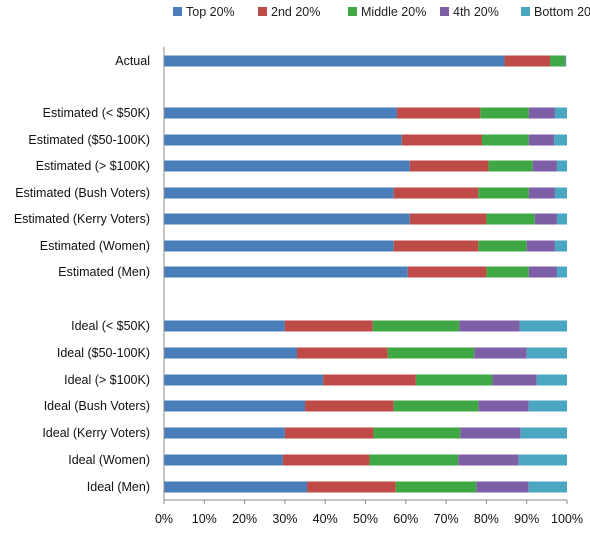  I want to click on legend-item-4th-20: 4th 20%, so click(469, 12).